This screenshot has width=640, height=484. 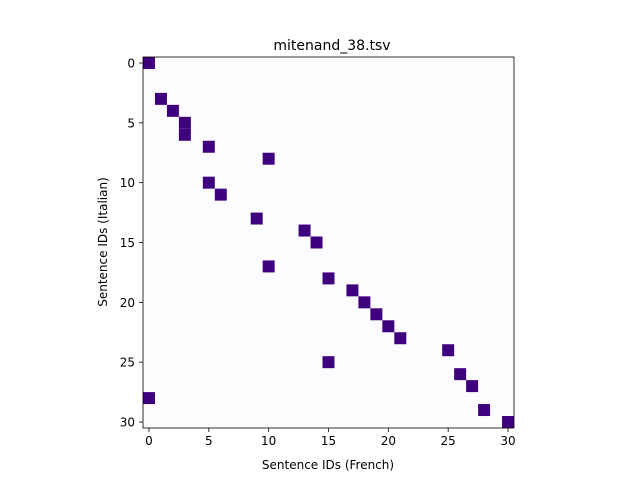 I want to click on chart-title: mitenand_38.tsv, so click(x=331, y=46).